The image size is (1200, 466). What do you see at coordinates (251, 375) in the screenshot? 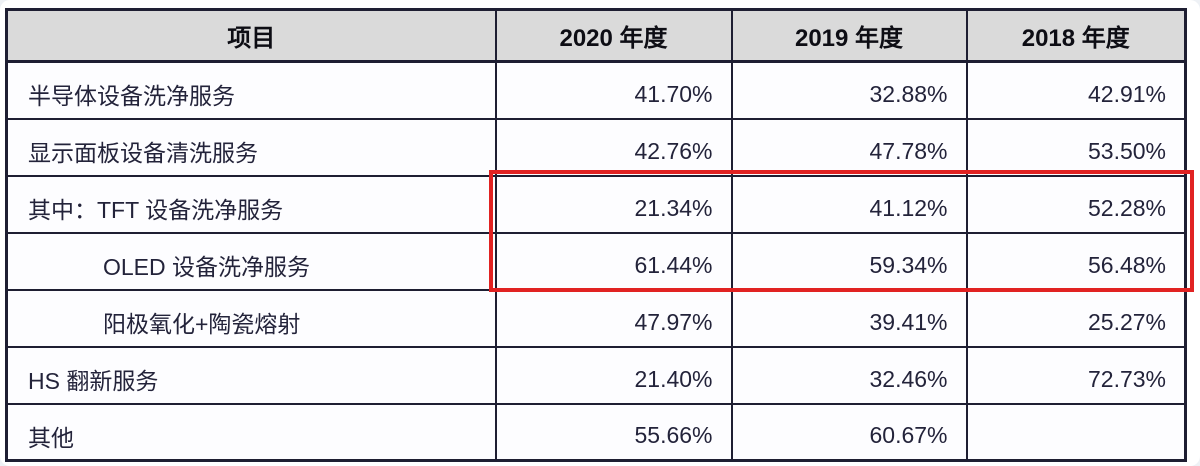
I see `row-label: HS 翻新服务` at bounding box center [251, 375].